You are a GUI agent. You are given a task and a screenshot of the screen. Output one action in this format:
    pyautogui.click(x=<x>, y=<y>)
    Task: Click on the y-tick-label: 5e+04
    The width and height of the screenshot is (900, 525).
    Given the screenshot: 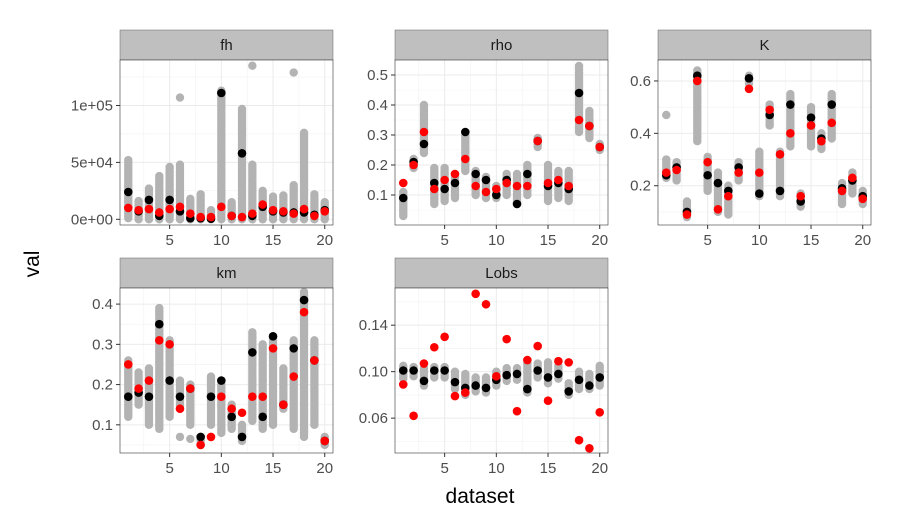 What is the action you would take?
    pyautogui.click(x=92, y=162)
    